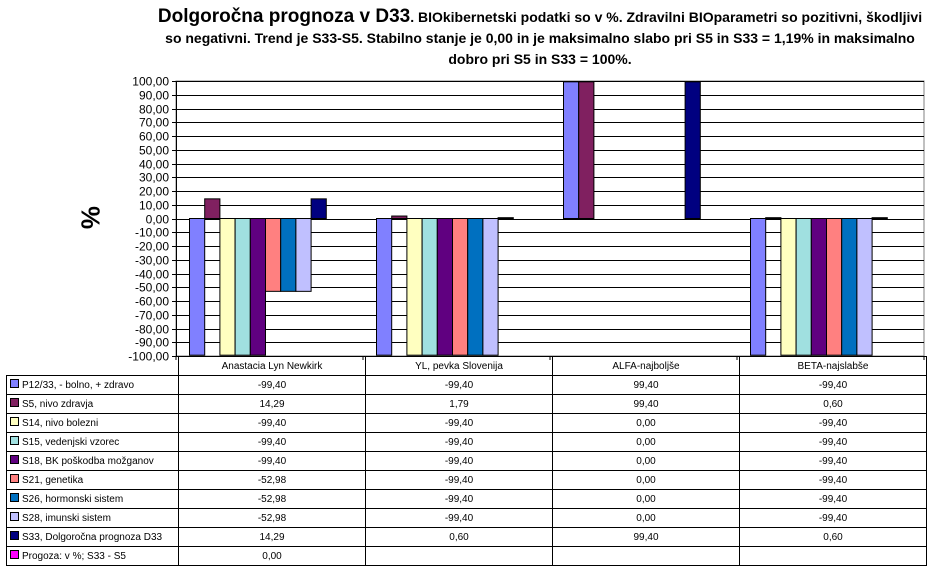 Image resolution: width=934 pixels, height=587 pixels. I want to click on legend-entry: S28, imunski sistem, so click(92, 518).